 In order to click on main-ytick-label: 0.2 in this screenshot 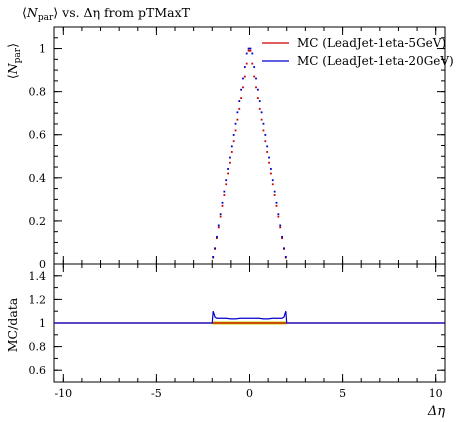, I will do `click(38, 221)`.